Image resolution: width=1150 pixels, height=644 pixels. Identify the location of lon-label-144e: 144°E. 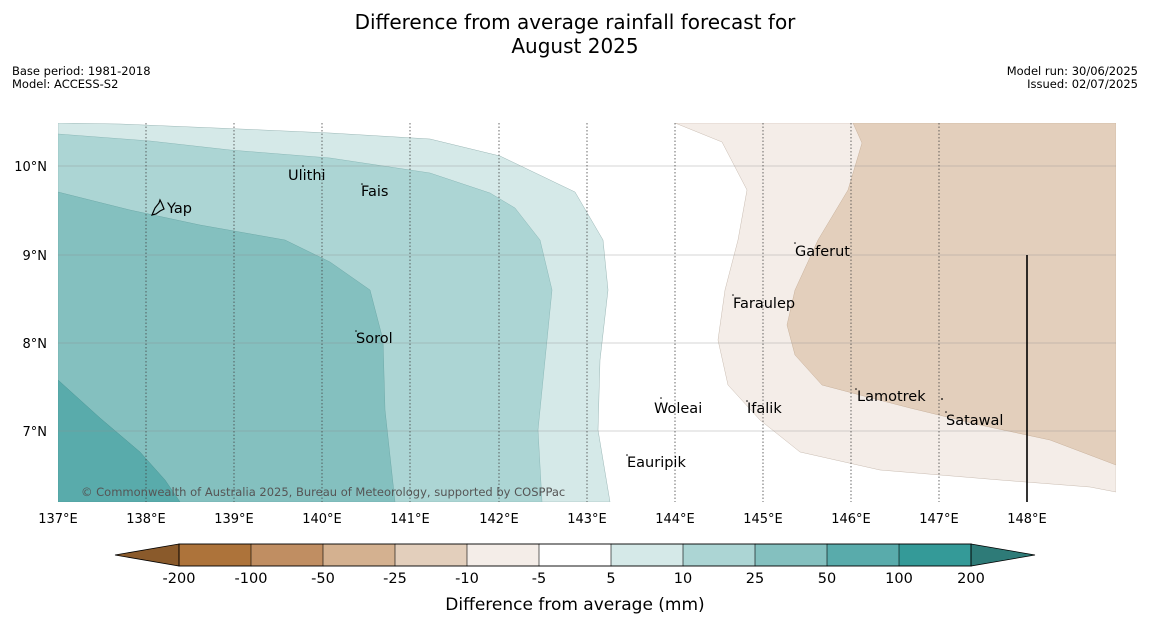
(675, 519).